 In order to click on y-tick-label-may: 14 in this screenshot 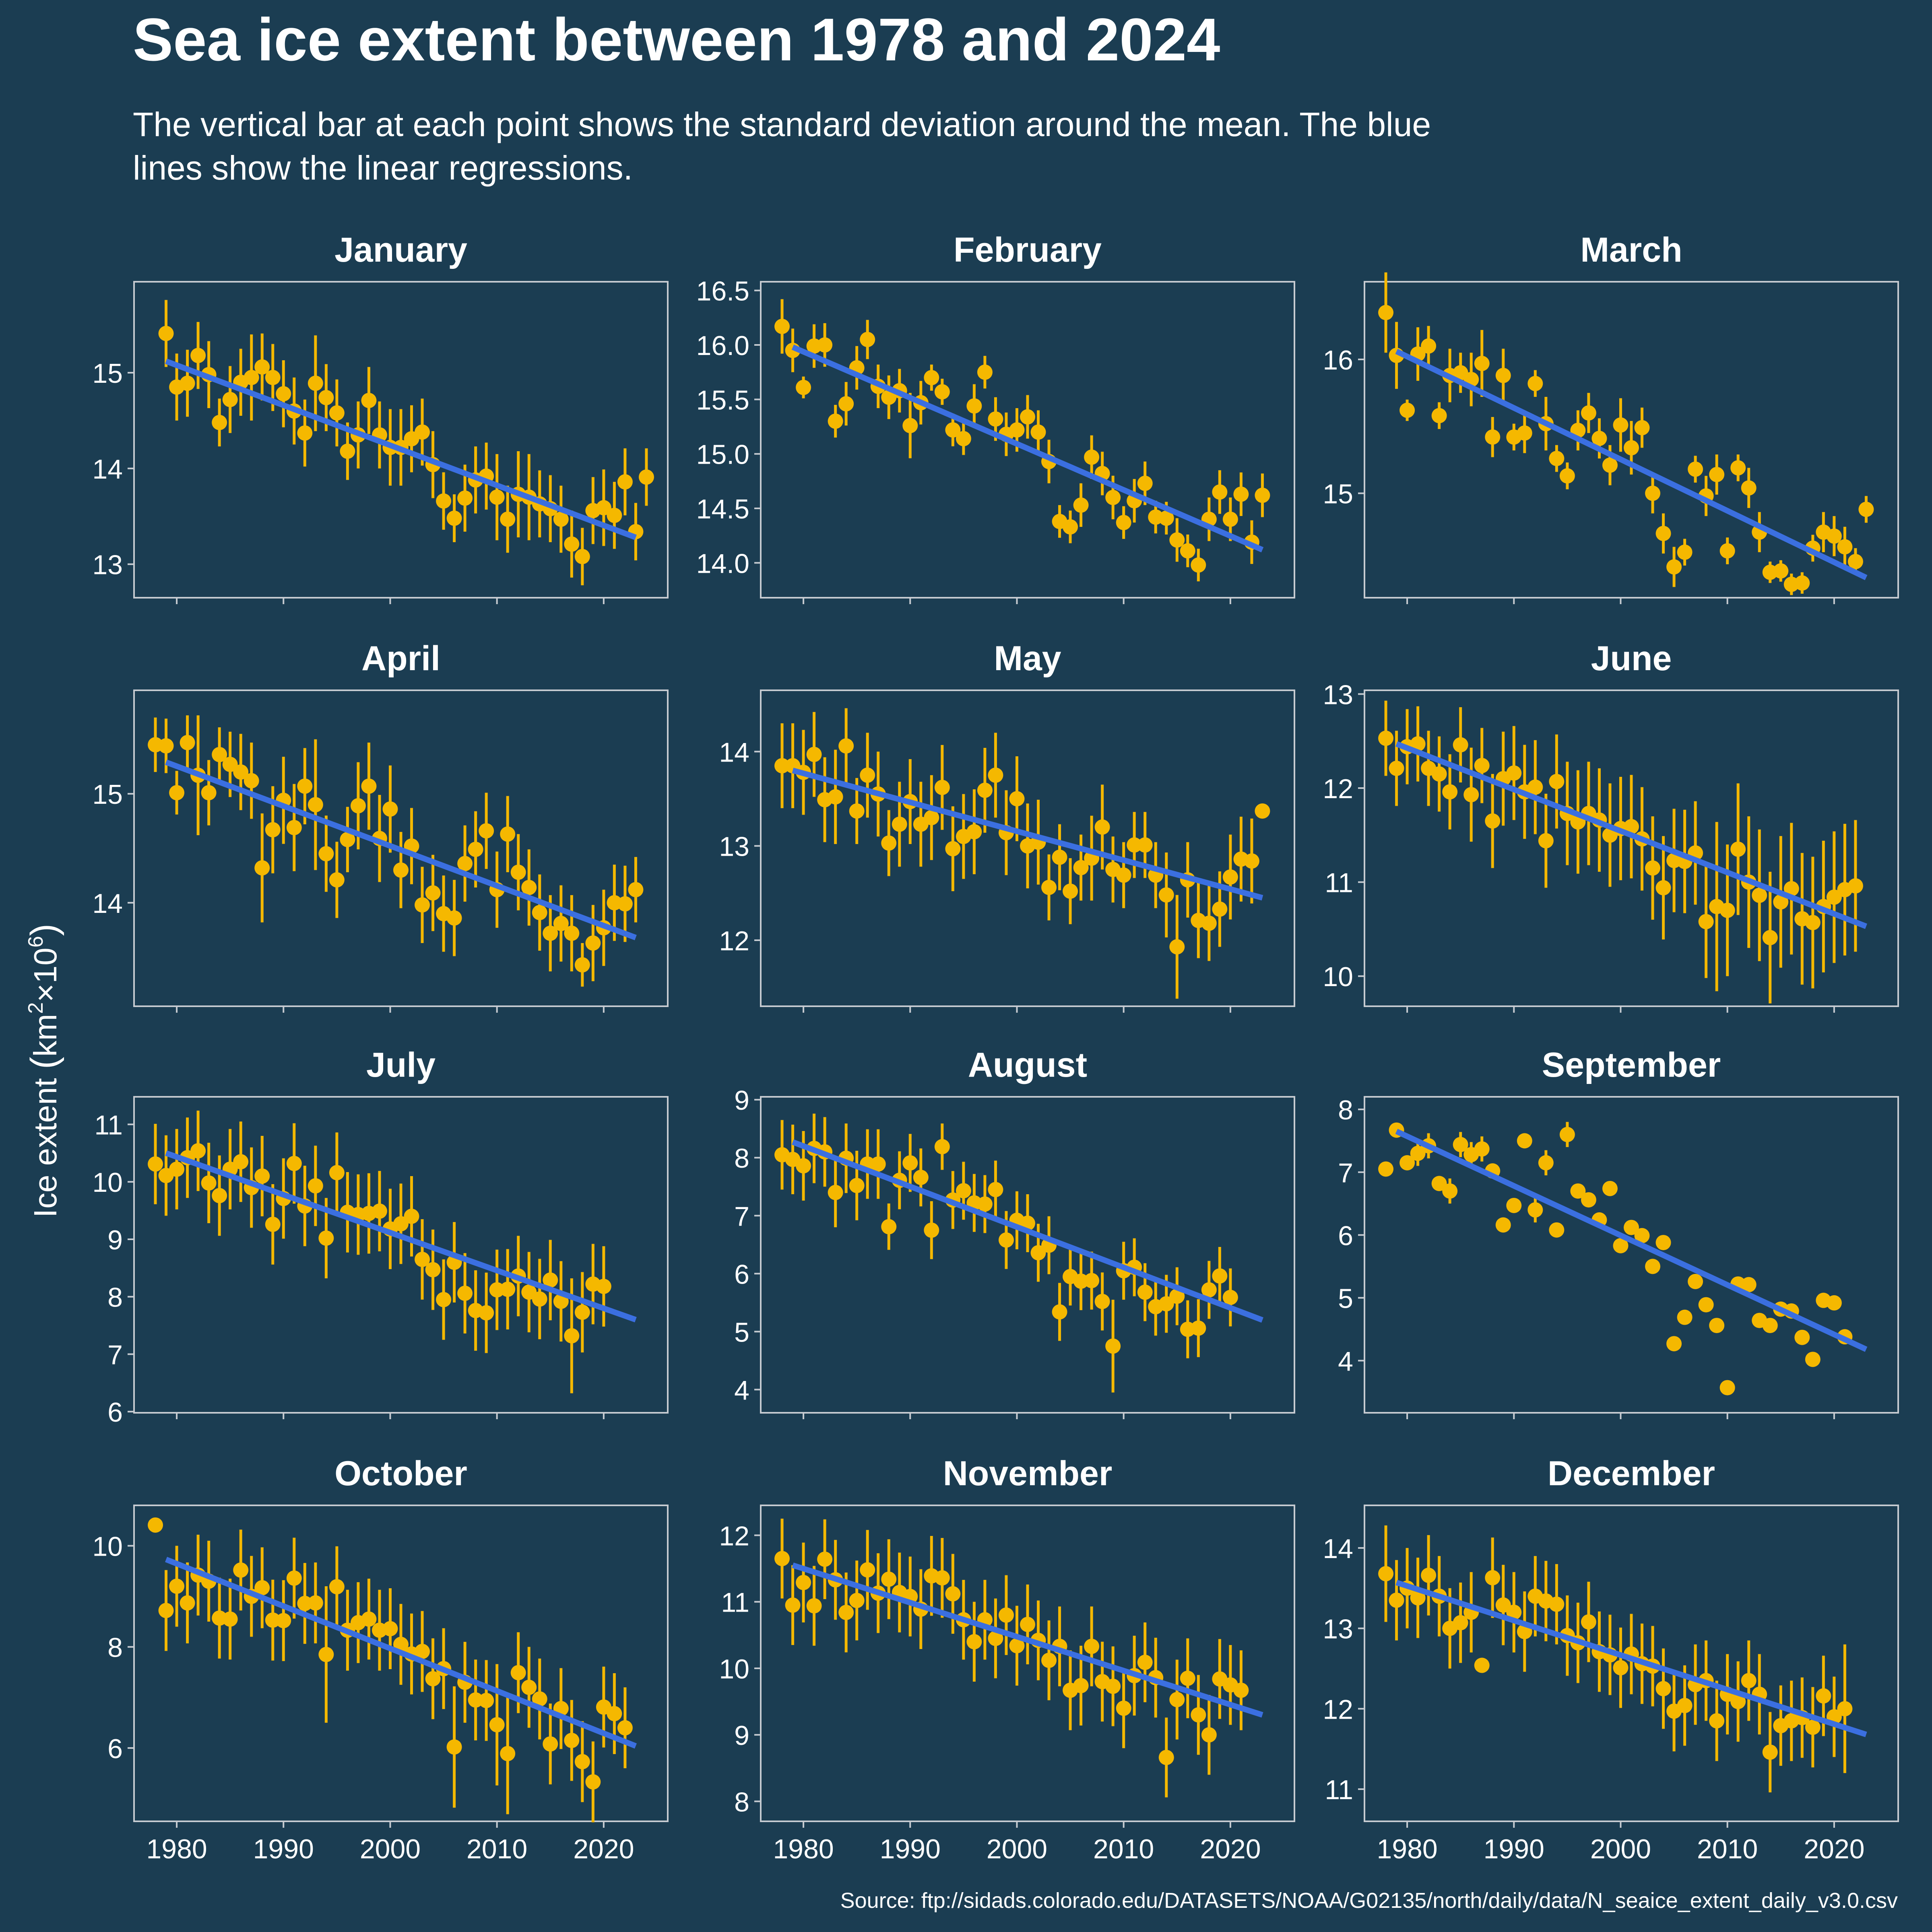, I will do `click(734, 752)`.